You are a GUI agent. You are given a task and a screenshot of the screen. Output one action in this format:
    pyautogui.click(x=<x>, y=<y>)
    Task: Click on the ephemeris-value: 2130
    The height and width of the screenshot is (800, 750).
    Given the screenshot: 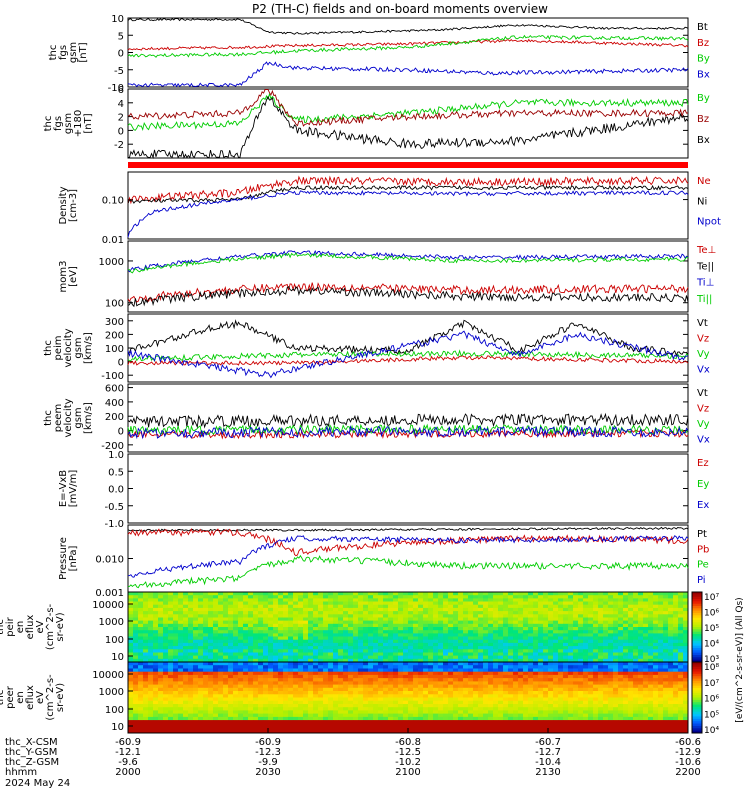 What is the action you would take?
    pyautogui.click(x=547, y=772)
    